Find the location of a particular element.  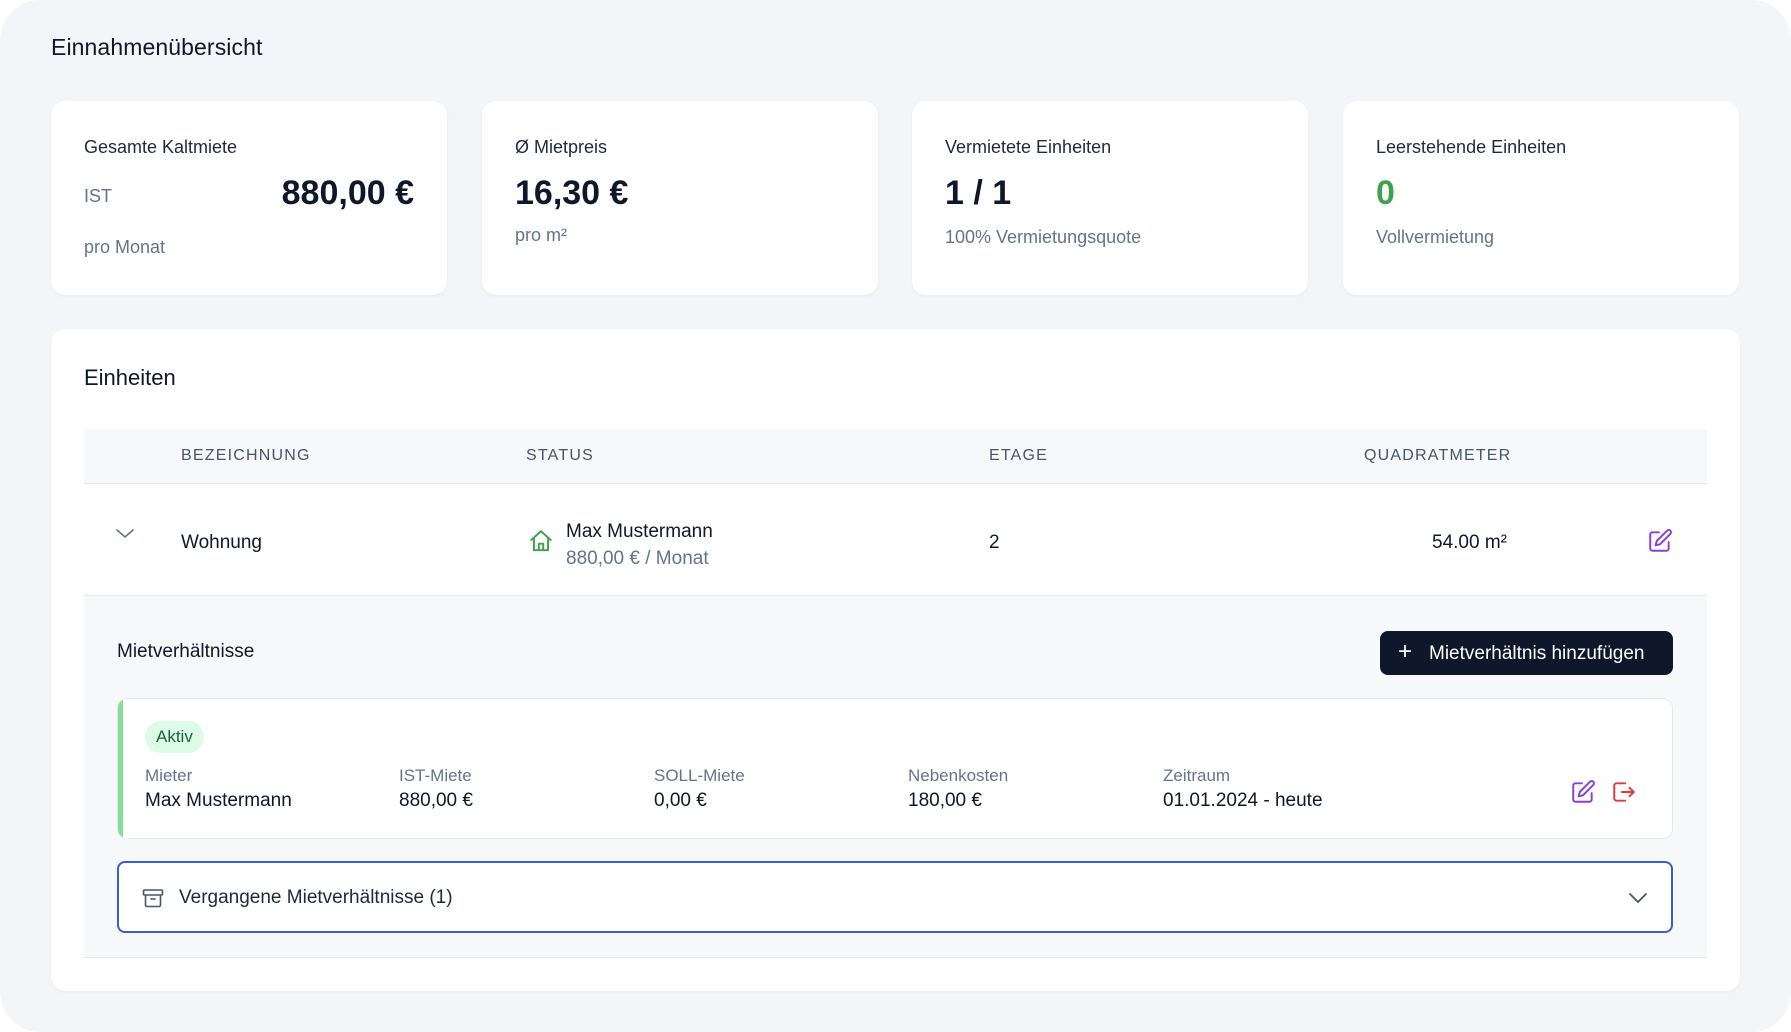

column-header-area: QUADRATMETER is located at coordinates (1438, 455).